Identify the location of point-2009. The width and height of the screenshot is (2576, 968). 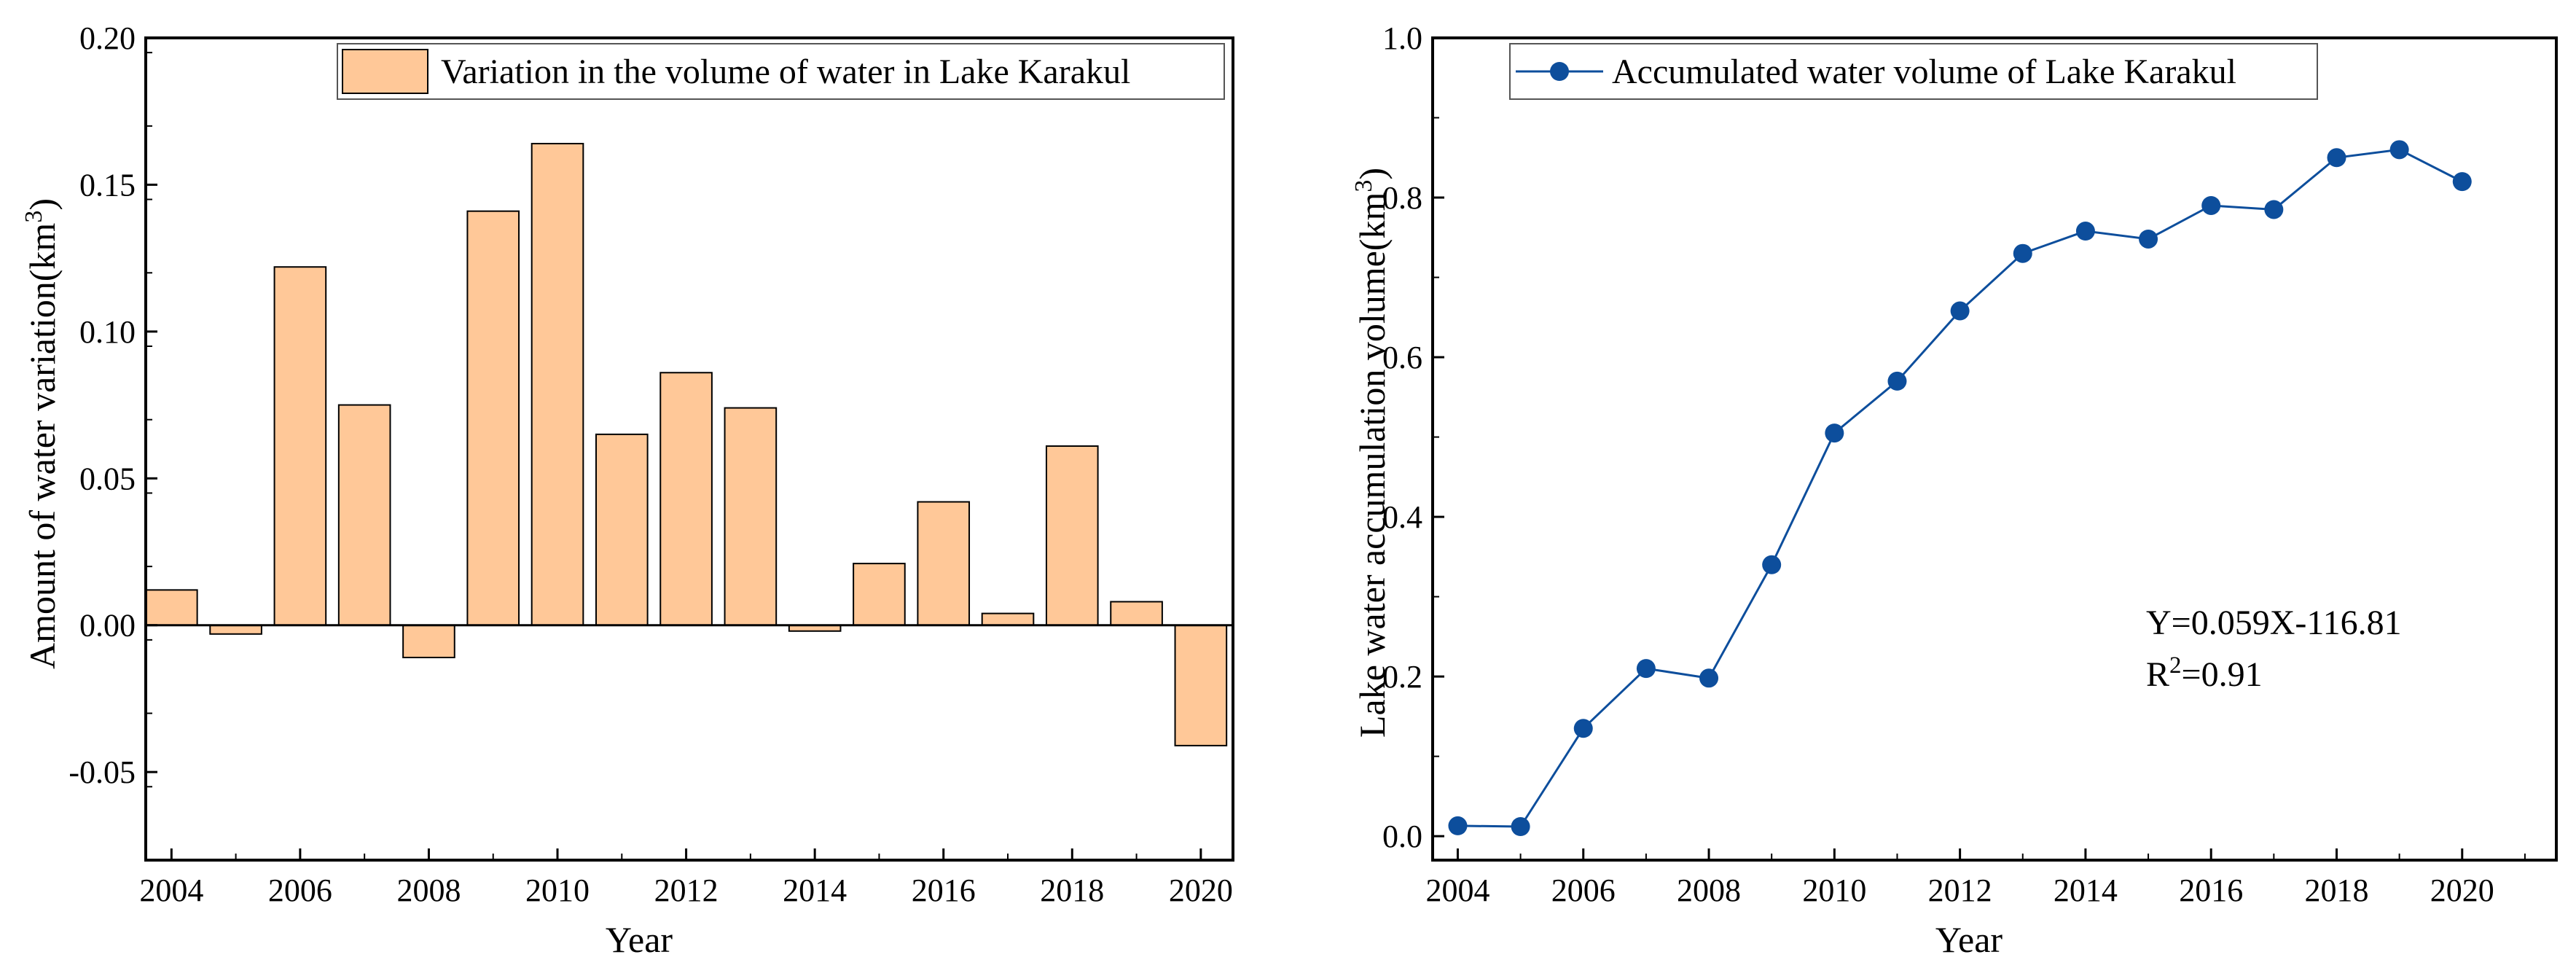
(1772, 564).